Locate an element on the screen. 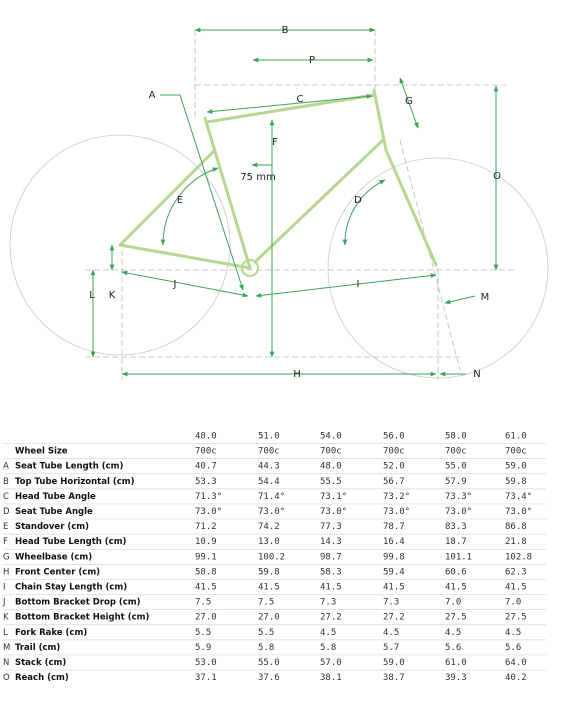  dimension-label: 75 mm is located at coordinates (257, 177).